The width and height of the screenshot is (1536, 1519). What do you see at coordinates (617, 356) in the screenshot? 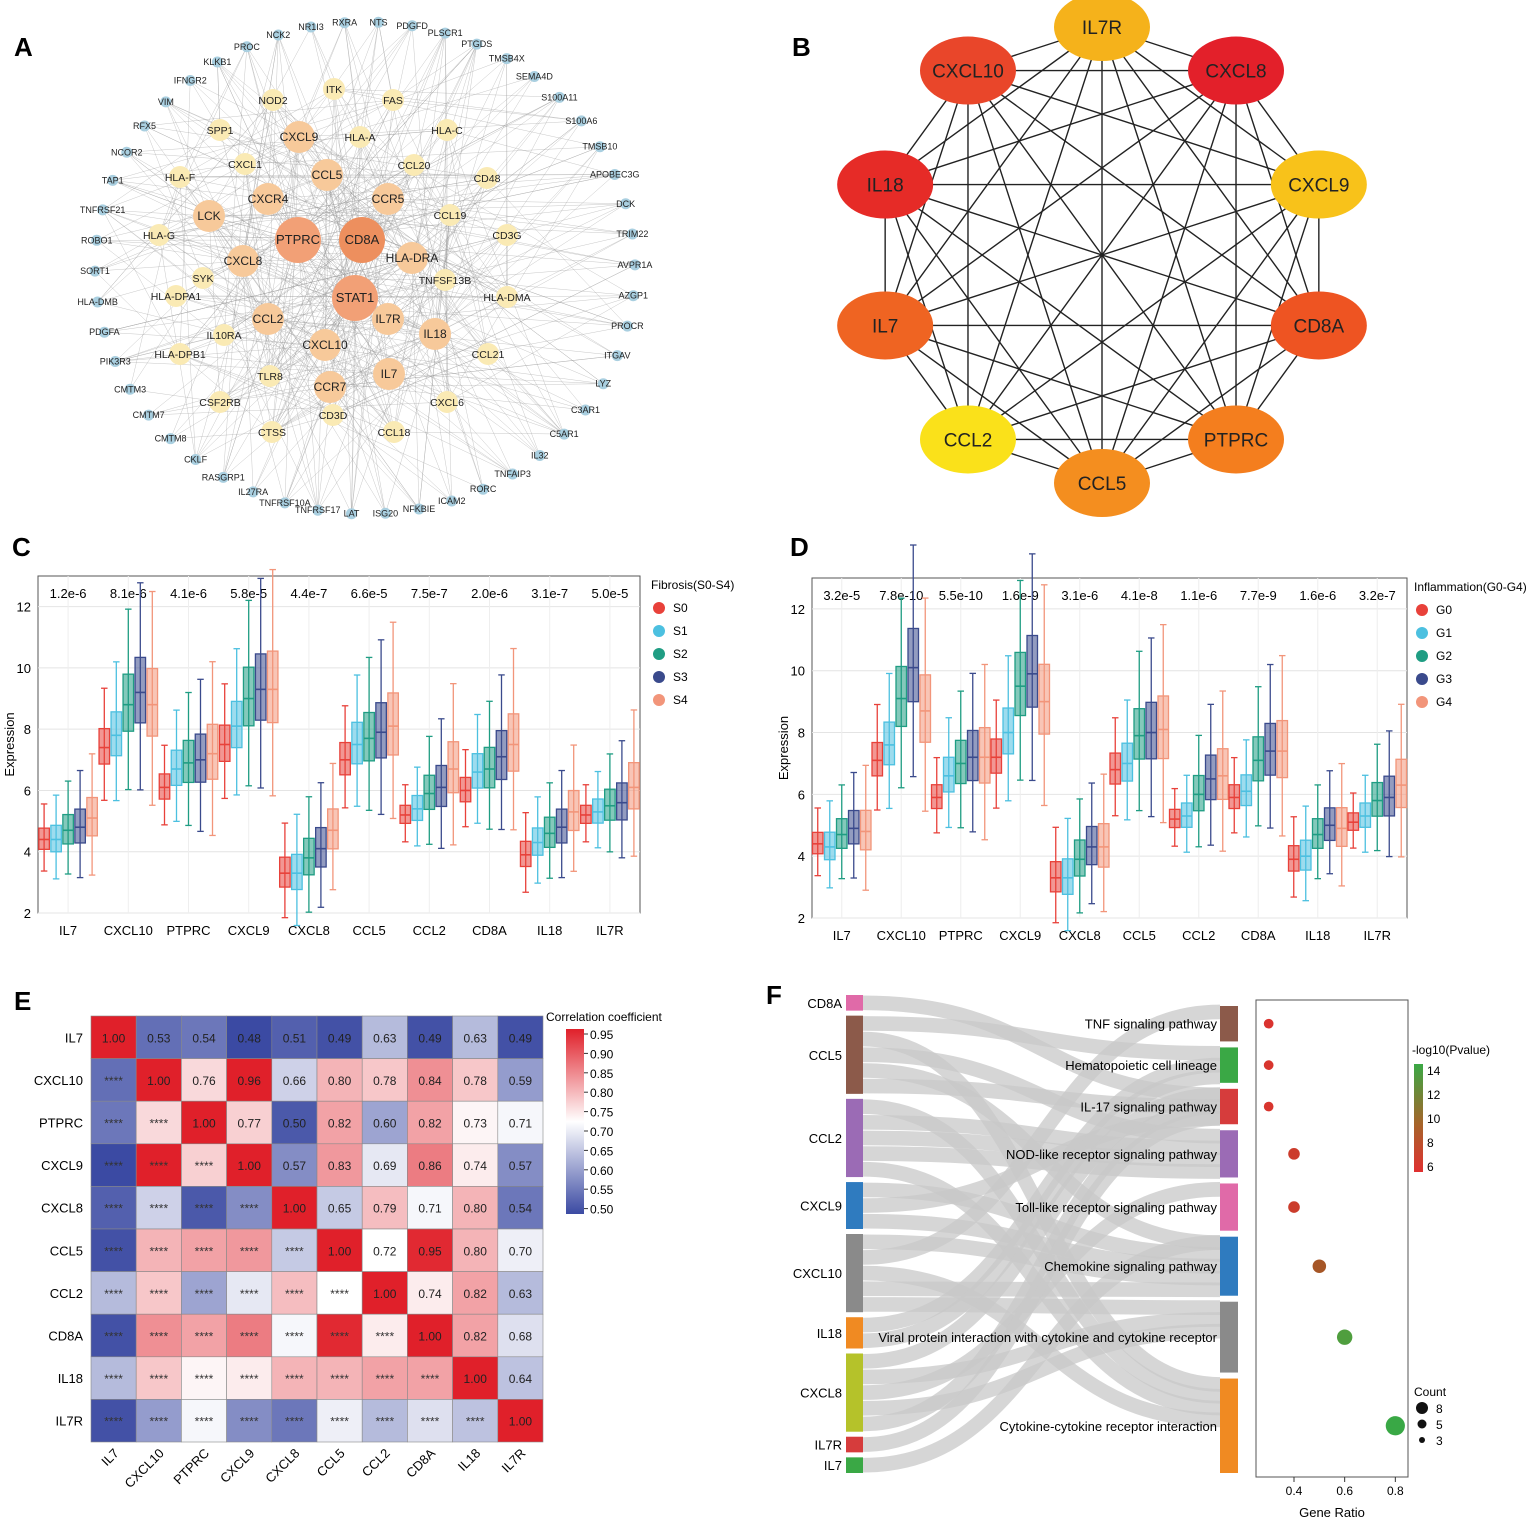
I see `network-node-label: ITGAV` at bounding box center [617, 356].